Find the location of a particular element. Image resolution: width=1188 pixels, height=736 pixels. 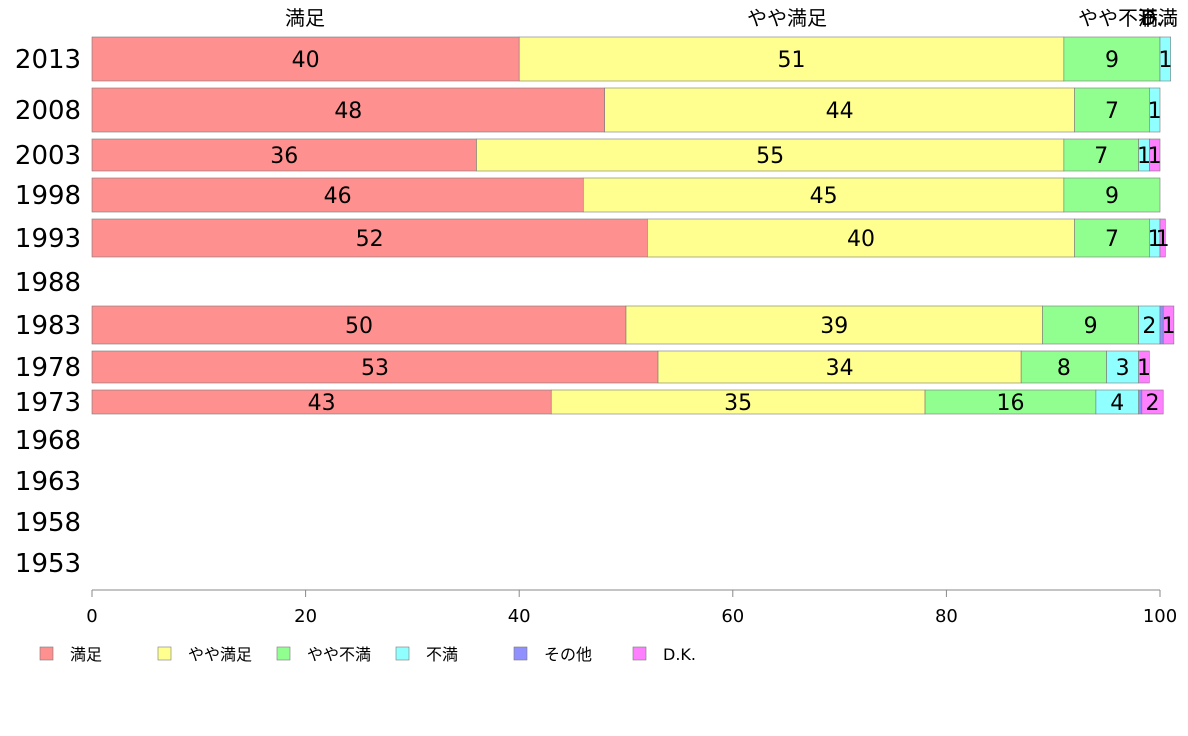

column-header: やや満足 is located at coordinates (787, 18).